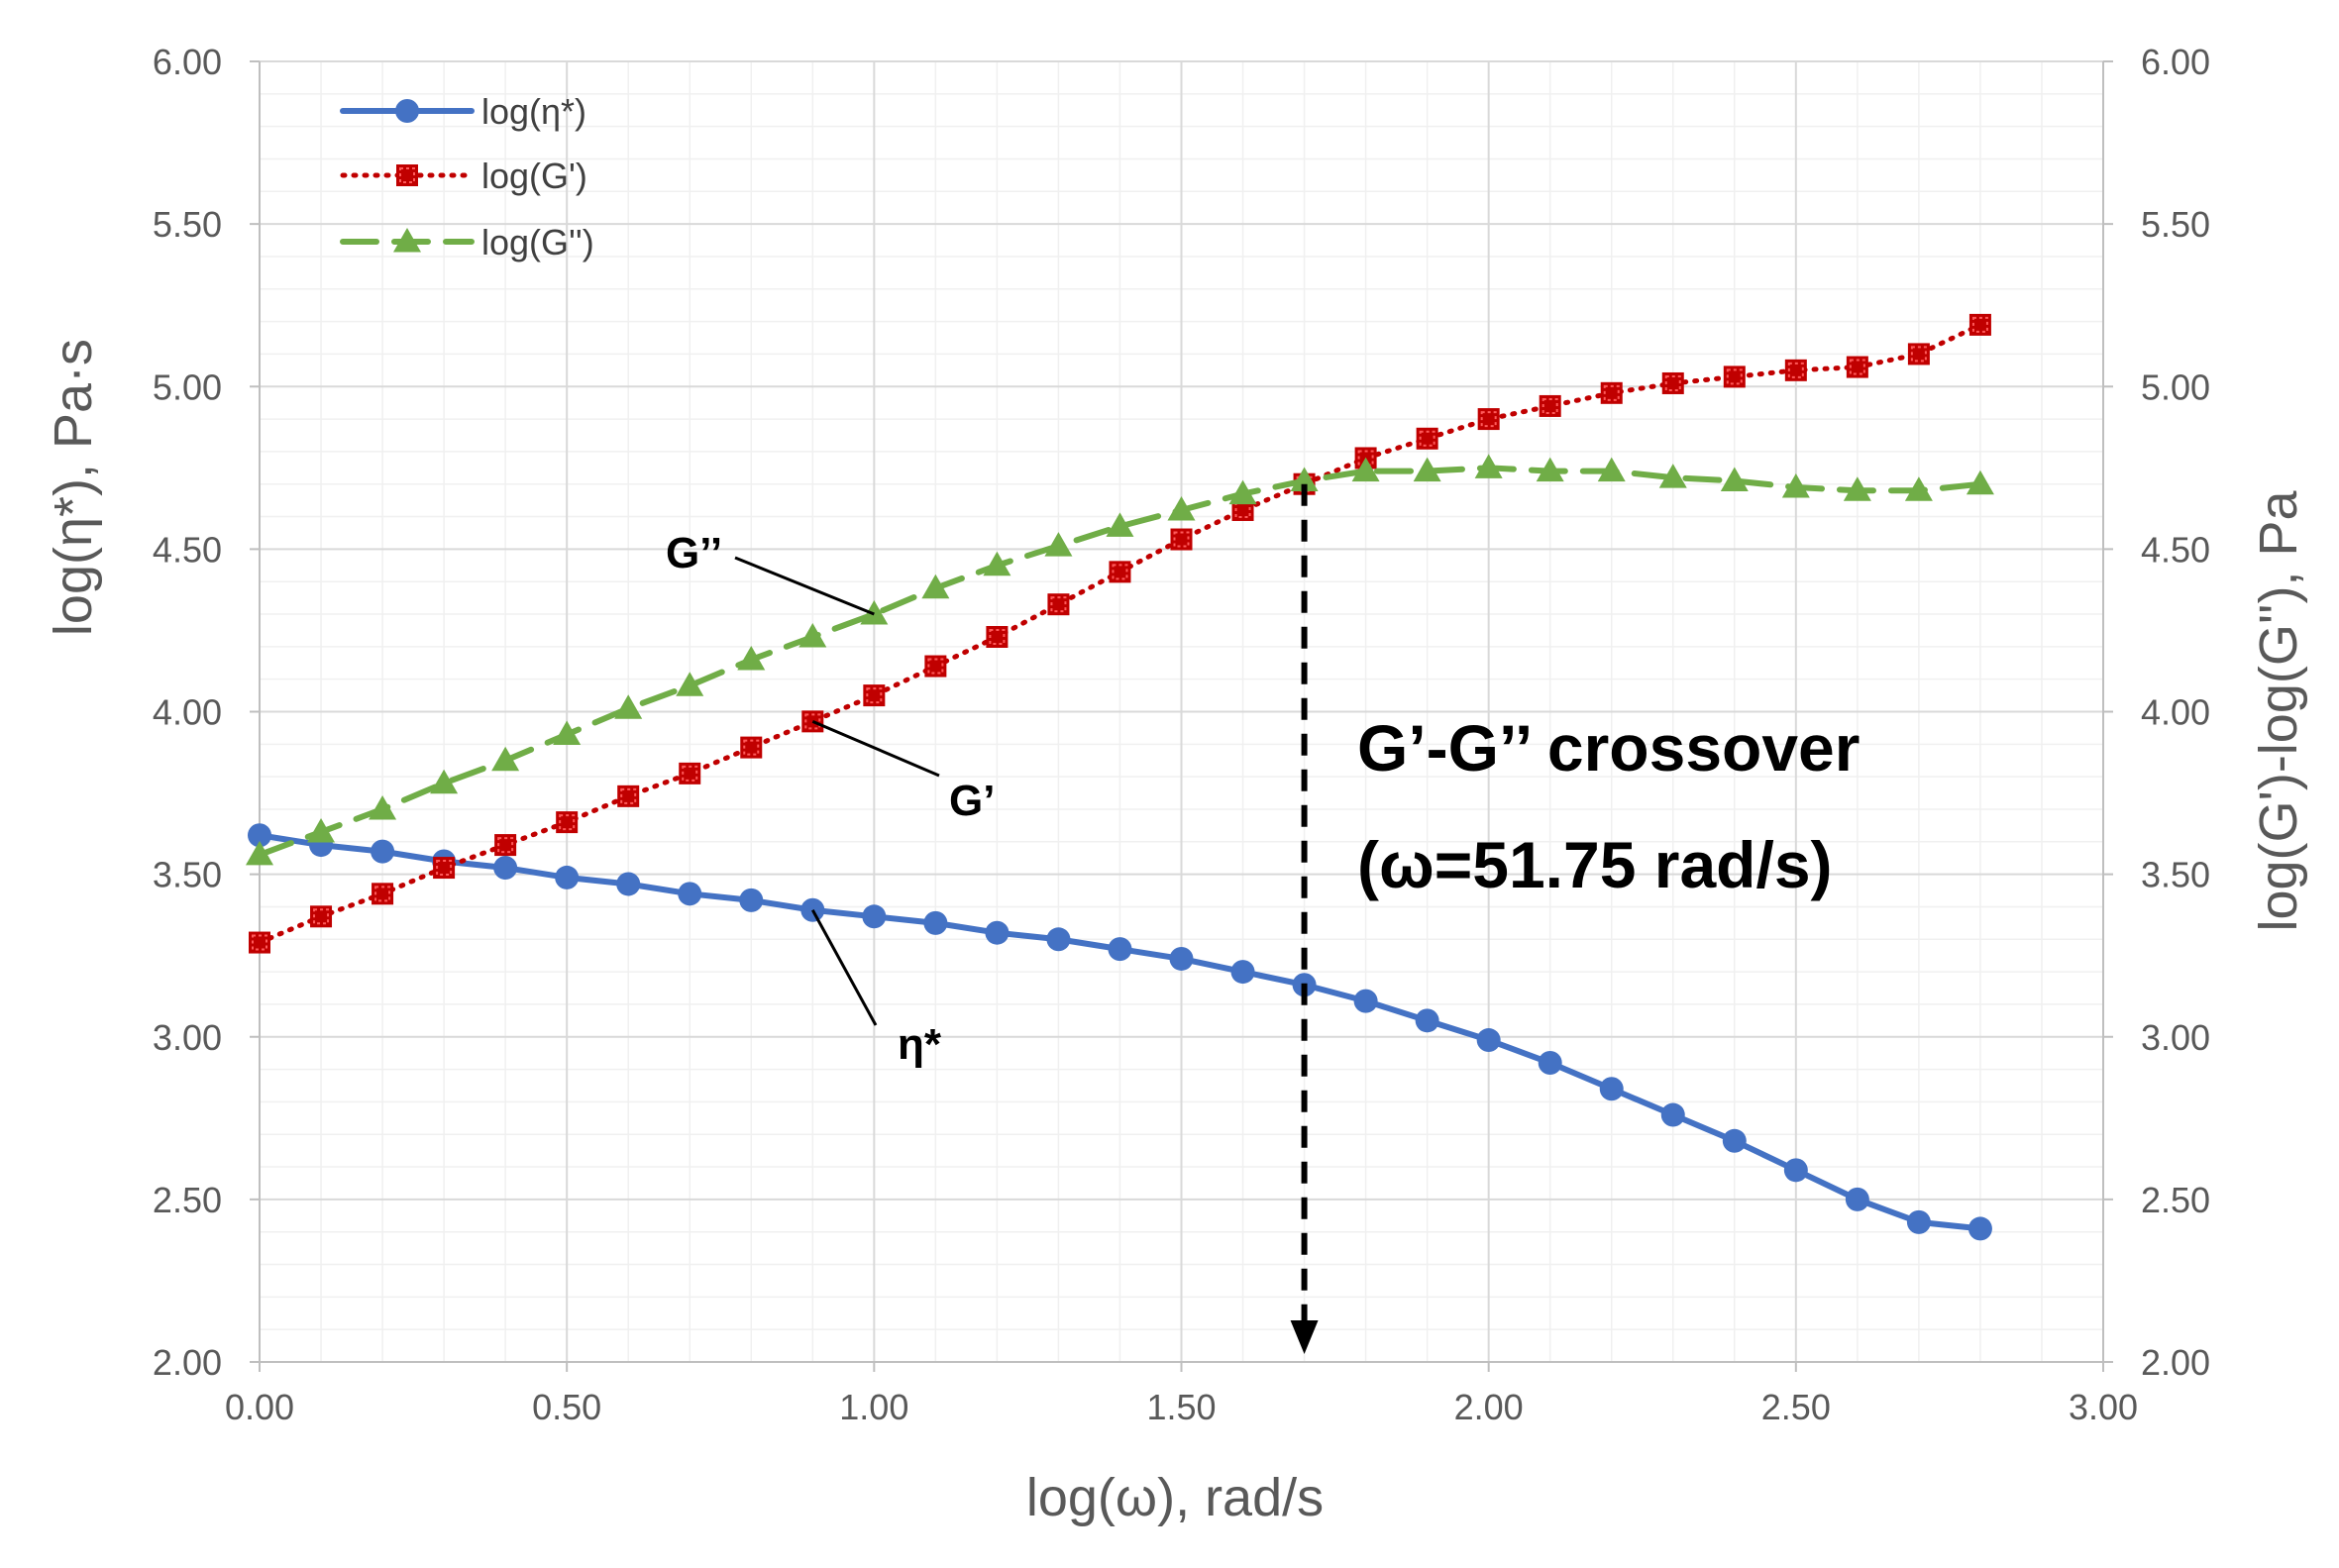  What do you see at coordinates (73, 488) in the screenshot?
I see `y-axis-title: log(η*), Pa·s` at bounding box center [73, 488].